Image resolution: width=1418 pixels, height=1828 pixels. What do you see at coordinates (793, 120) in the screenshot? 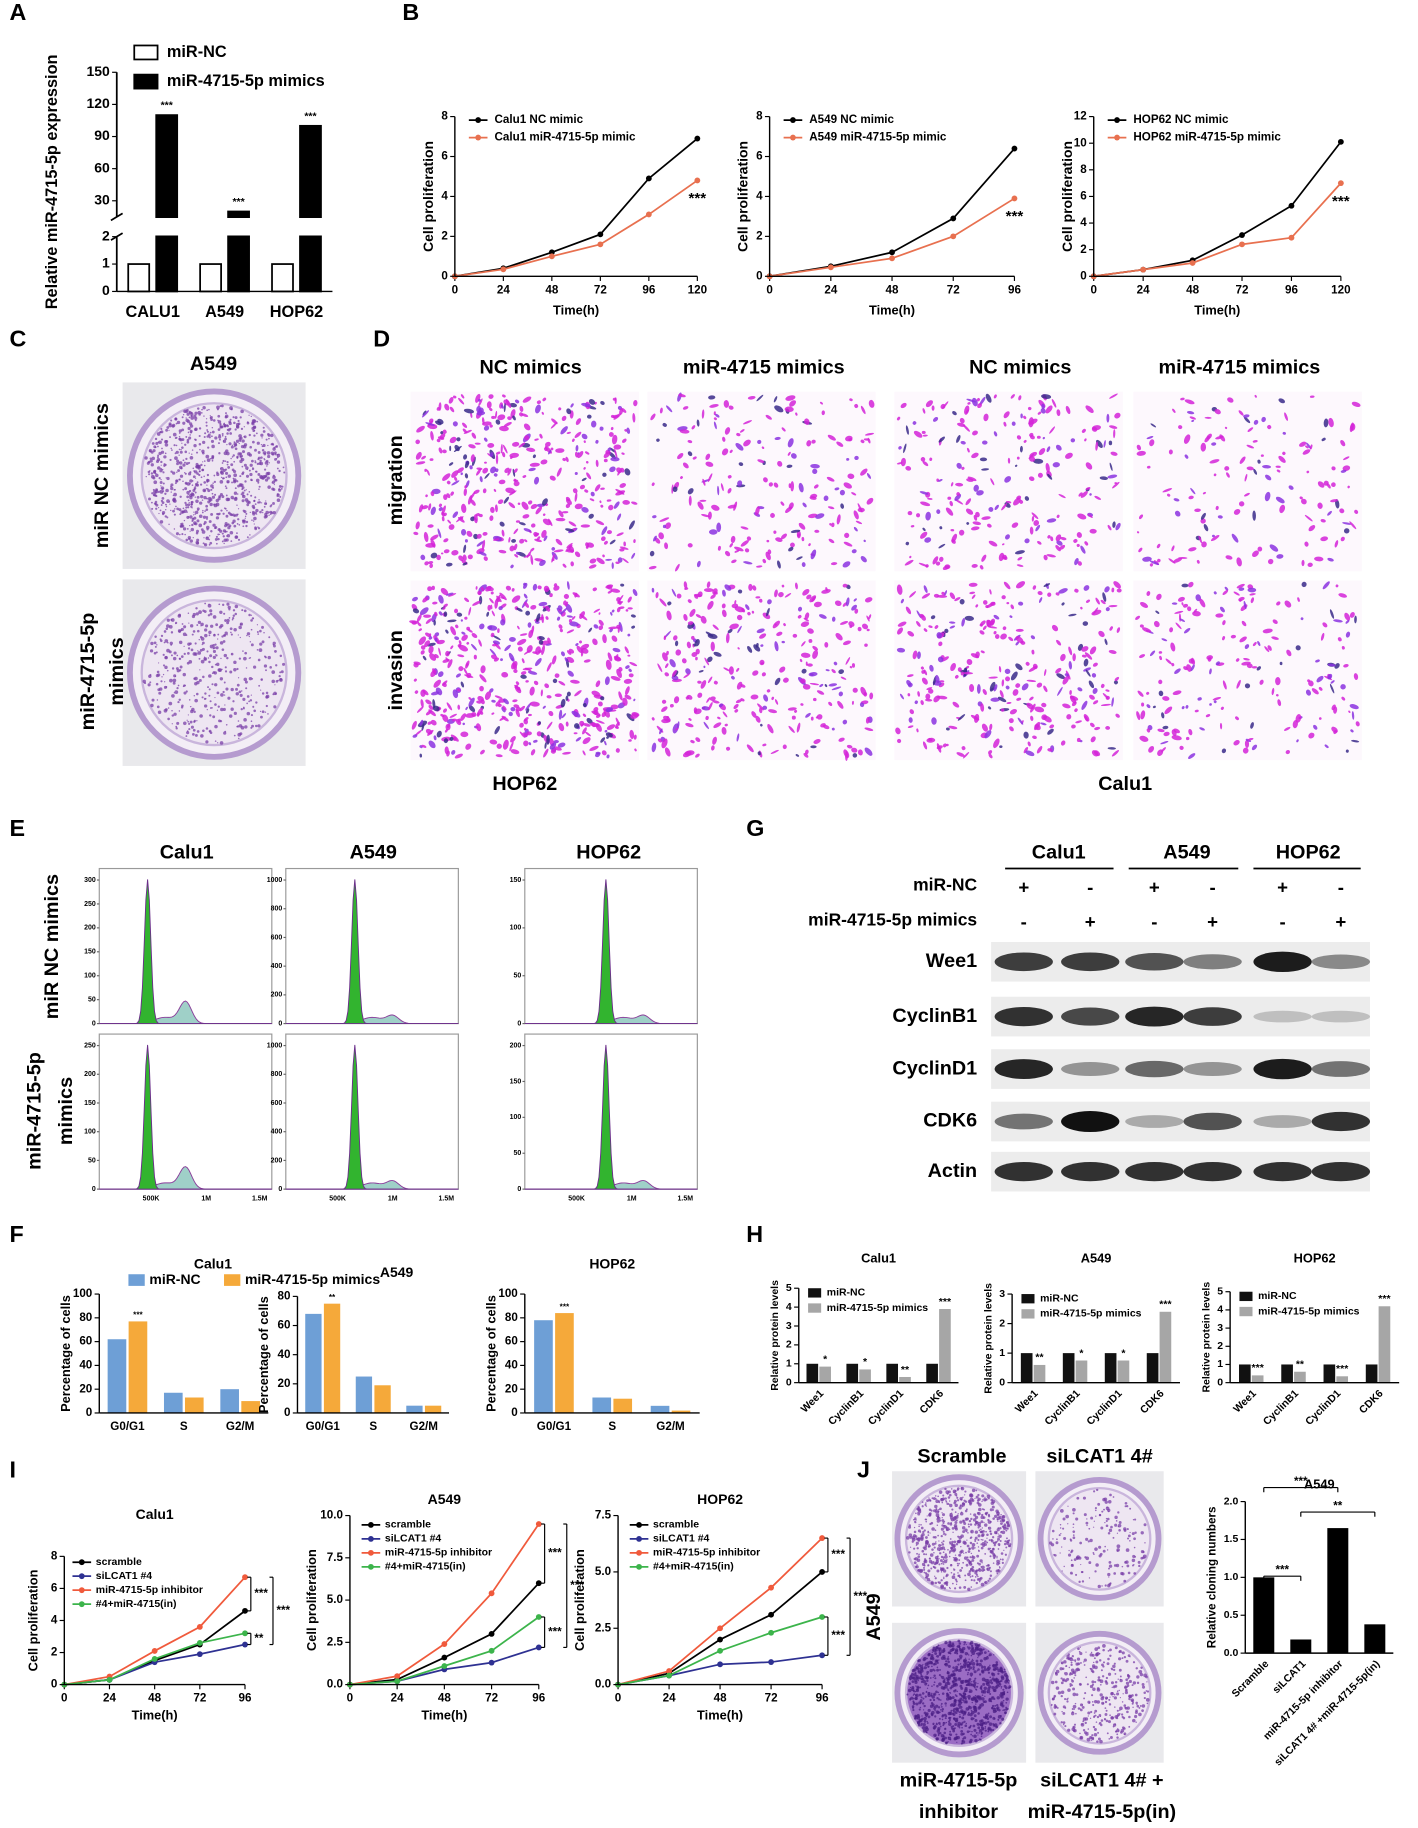
I see `legend-marker` at bounding box center [793, 120].